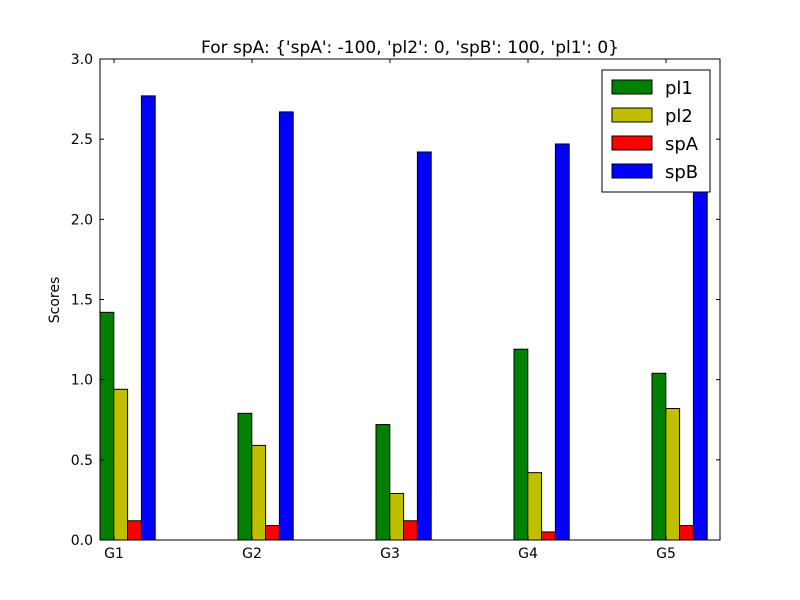 The width and height of the screenshot is (800, 600). What do you see at coordinates (82, 461) in the screenshot?
I see `y-tick-label-0.5: 0.5` at bounding box center [82, 461].